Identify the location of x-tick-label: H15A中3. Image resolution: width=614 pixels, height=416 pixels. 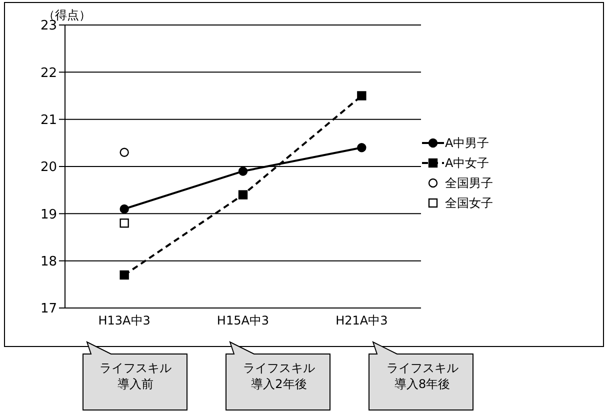
(243, 321).